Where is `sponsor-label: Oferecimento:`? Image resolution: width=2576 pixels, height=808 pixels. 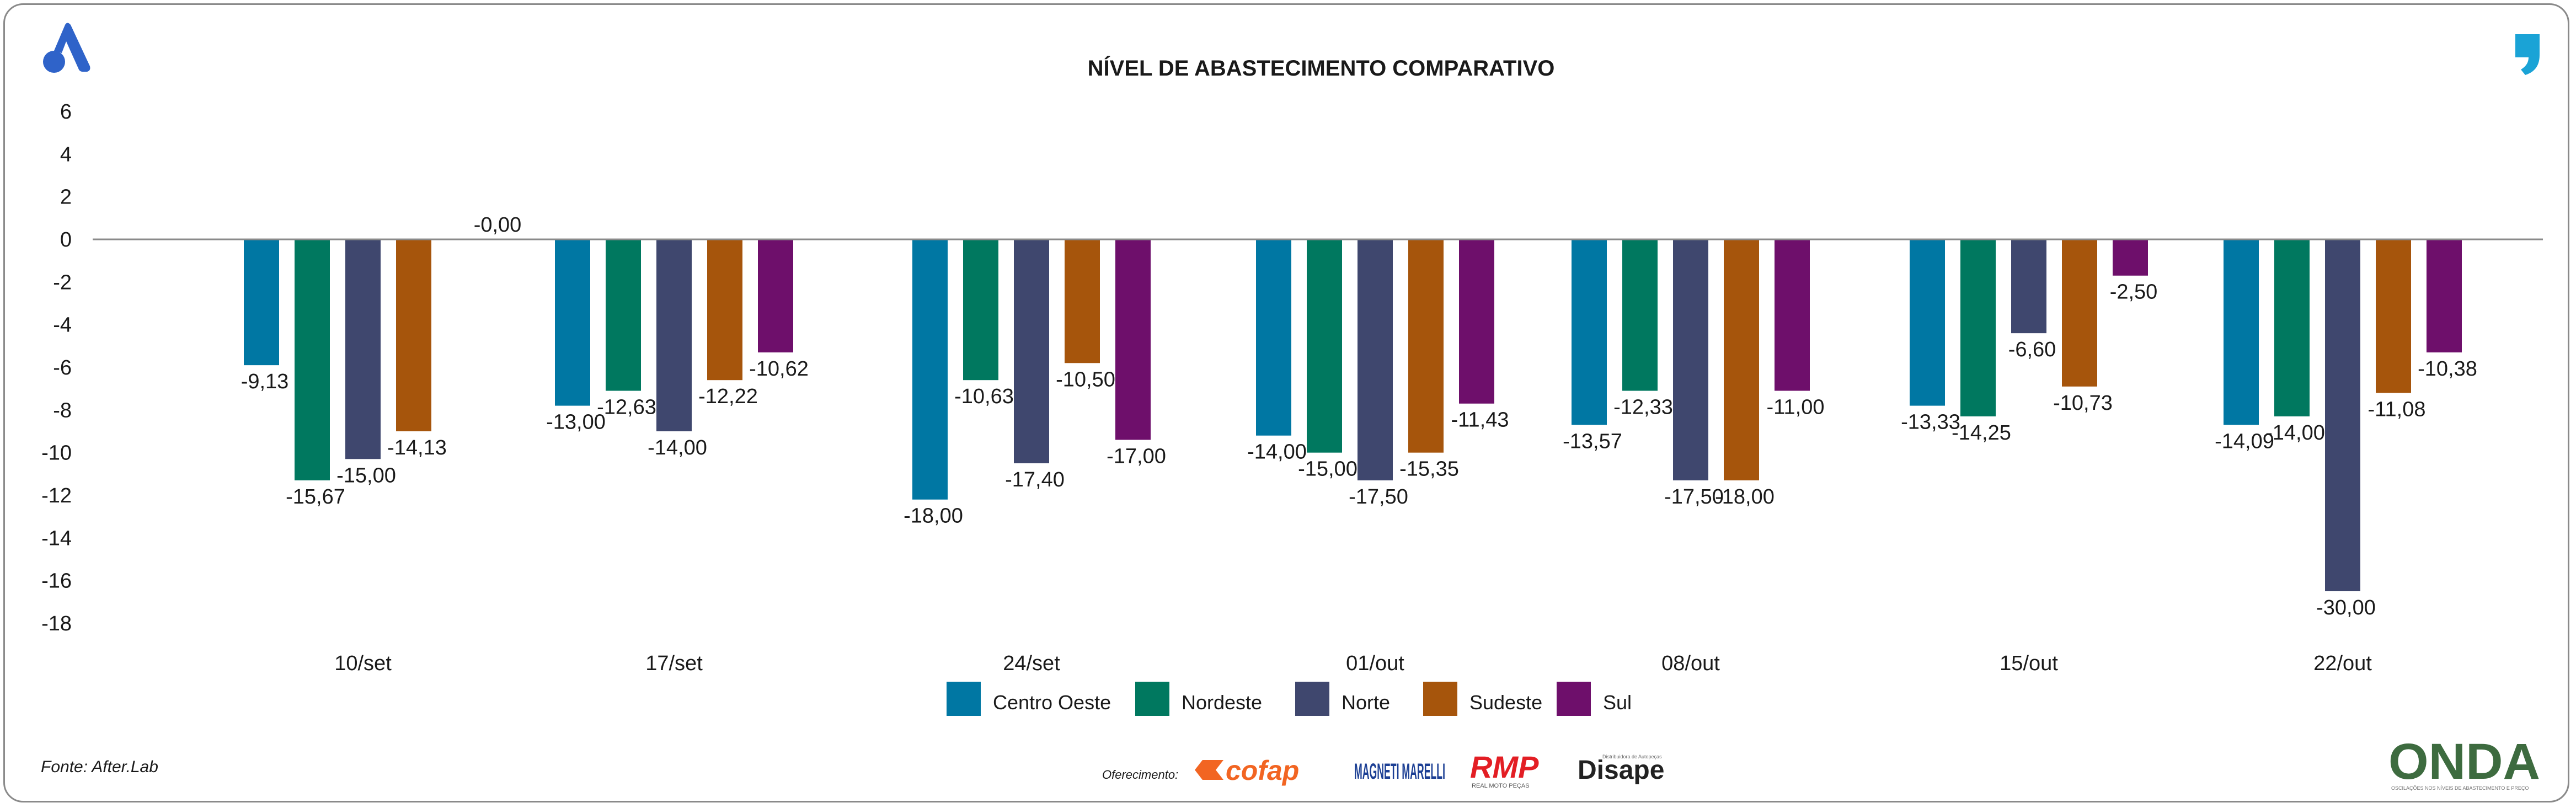
sponsor-label: Oferecimento: is located at coordinates (1140, 775).